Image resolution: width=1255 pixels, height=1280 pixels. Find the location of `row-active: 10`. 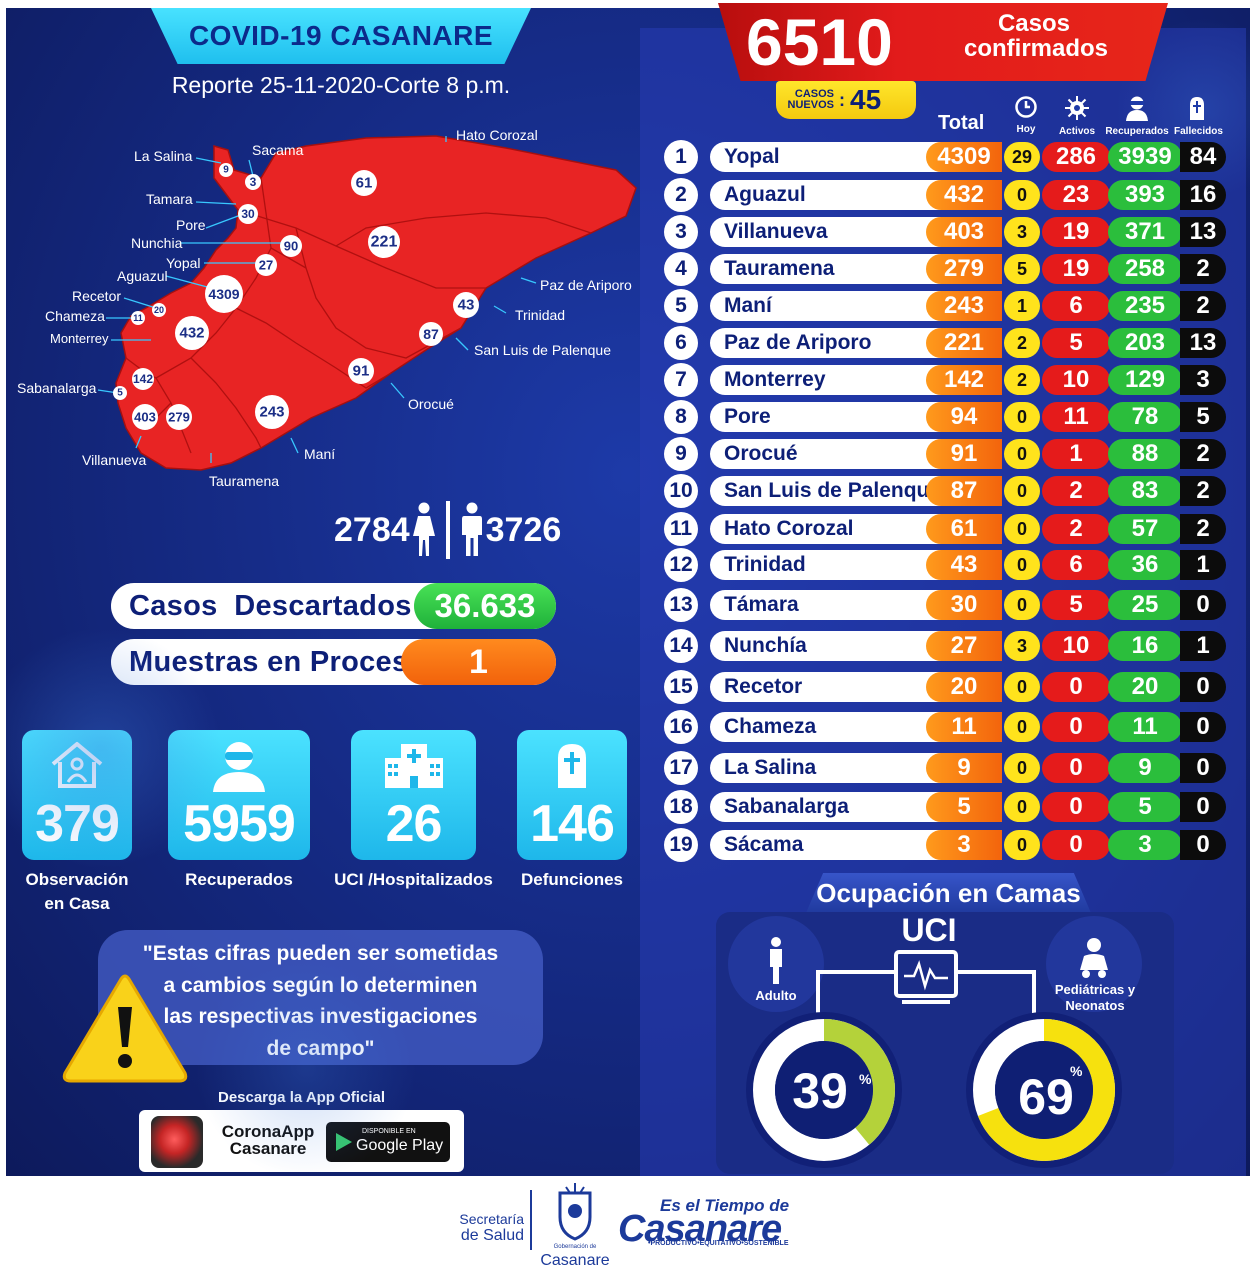

row-active: 10 is located at coordinates (1076, 646).